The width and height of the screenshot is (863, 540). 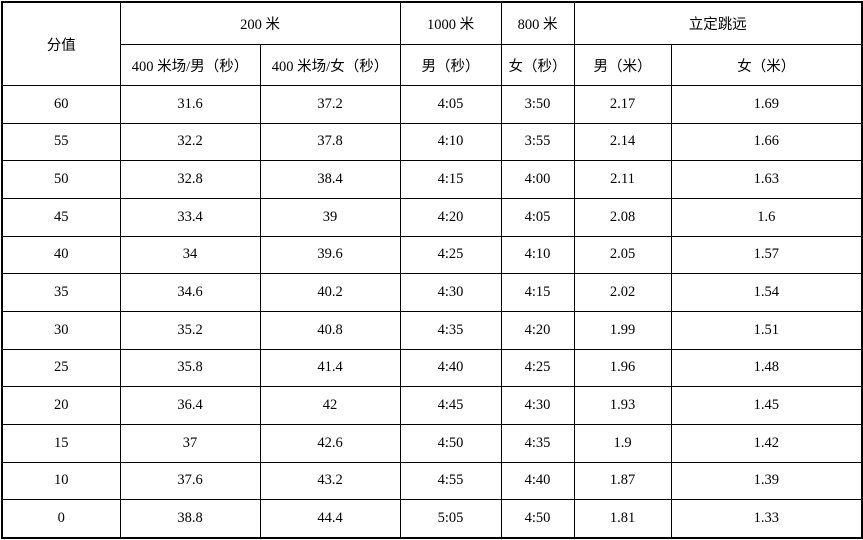 I want to click on value-cell: 2.05, so click(x=622, y=255).